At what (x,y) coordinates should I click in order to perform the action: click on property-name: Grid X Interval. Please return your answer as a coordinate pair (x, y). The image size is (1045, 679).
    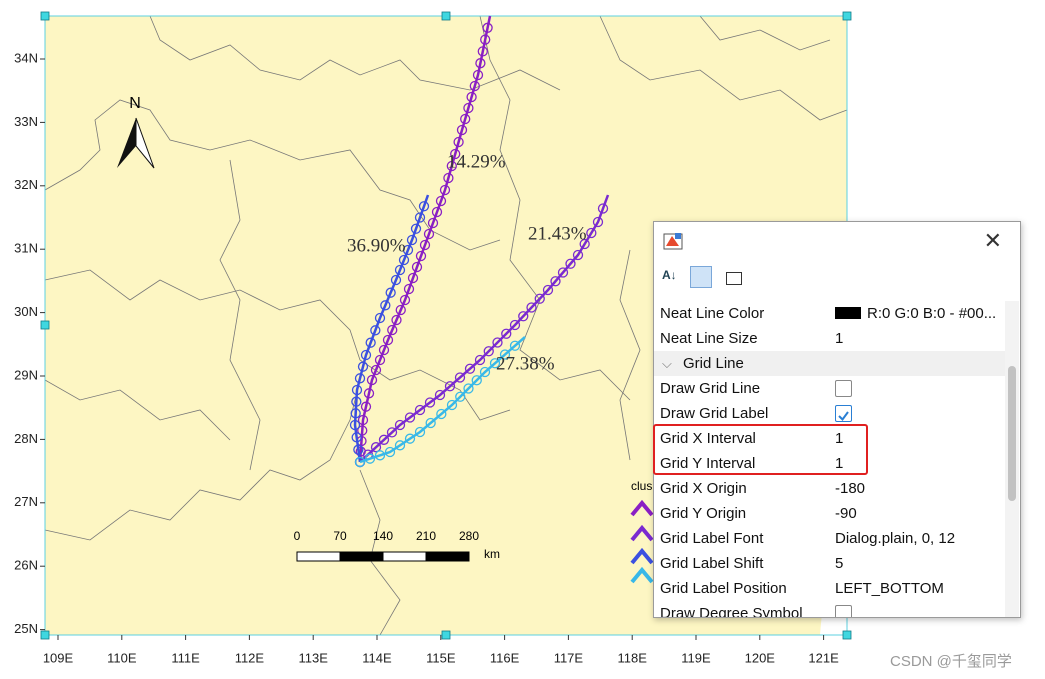
    Looking at the image, I should click on (708, 438).